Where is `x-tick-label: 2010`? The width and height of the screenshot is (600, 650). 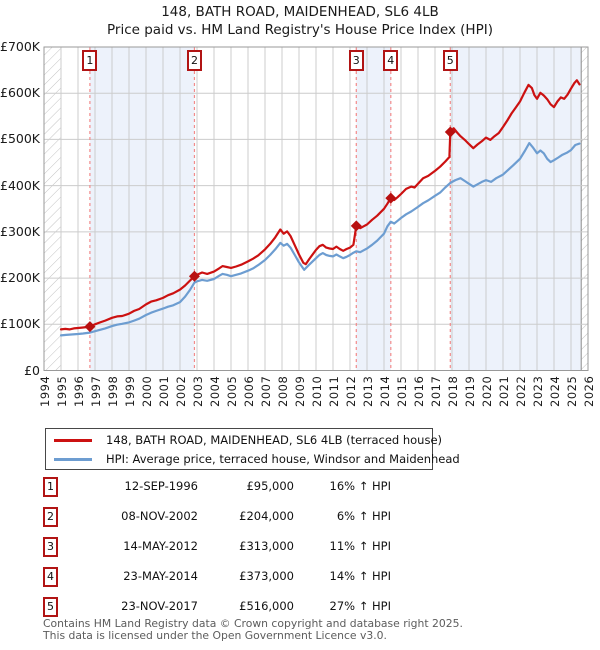 x-tick-label: 2010 is located at coordinates (316, 391).